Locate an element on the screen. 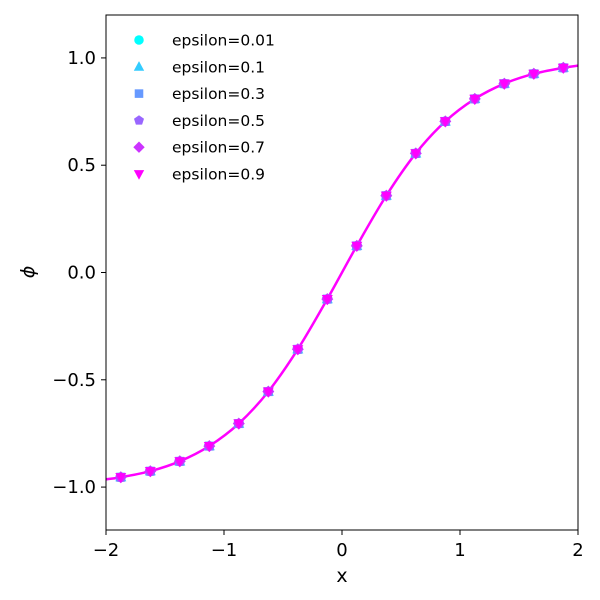 Image resolution: width=600 pixels, height=600 pixels. x-axis: −2 −1 0 1 2 is located at coordinates (338, 545).